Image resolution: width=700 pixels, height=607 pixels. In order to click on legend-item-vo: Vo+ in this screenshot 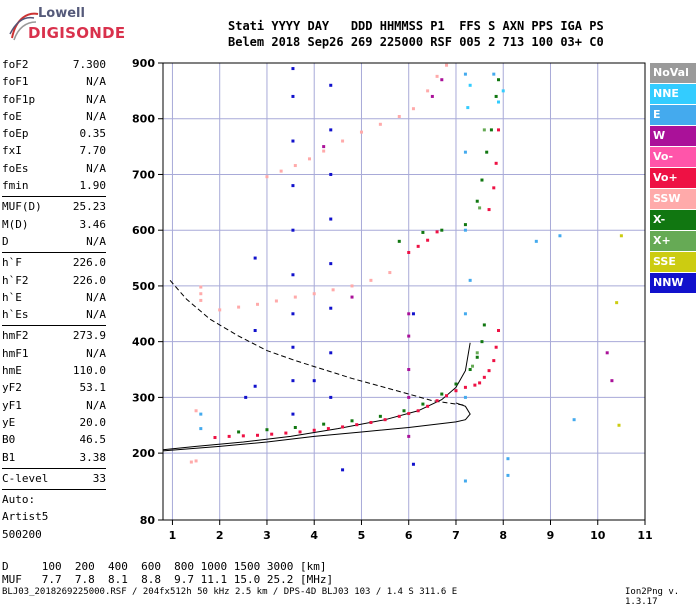, I will do `click(673, 178)`.